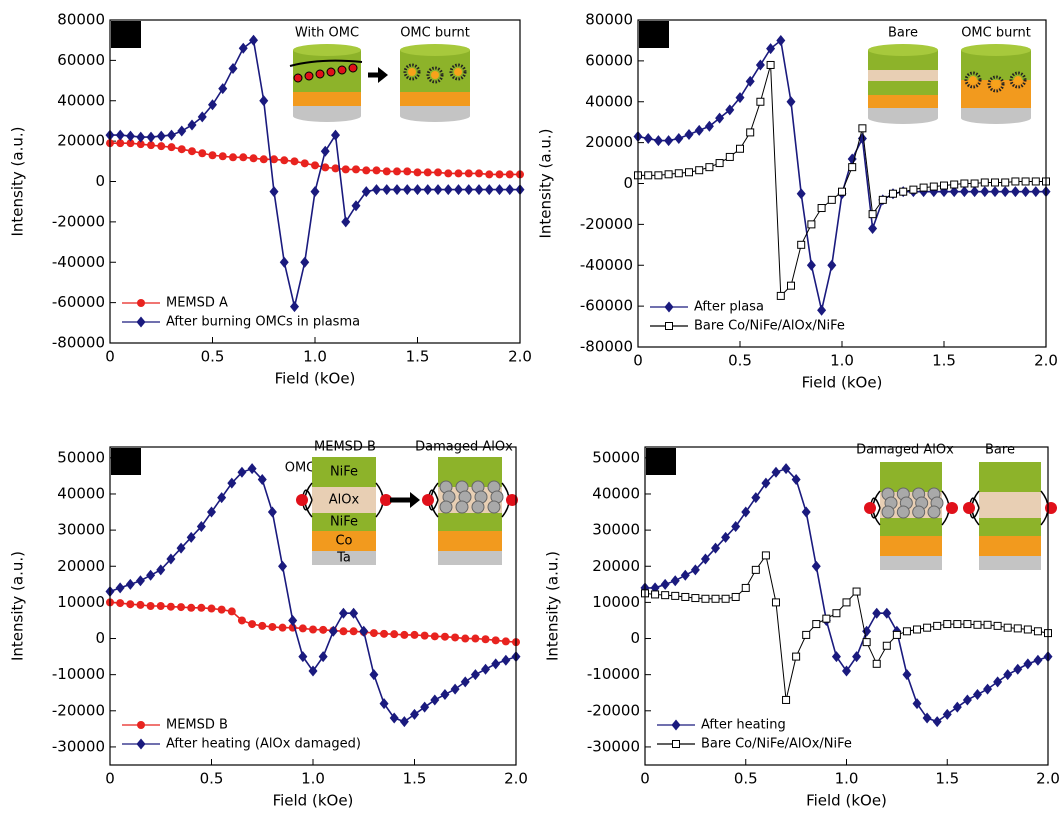 The height and width of the screenshot is (815, 1064). I want to click on y-axis-label: Intensity (a.u.), so click(18, 182).